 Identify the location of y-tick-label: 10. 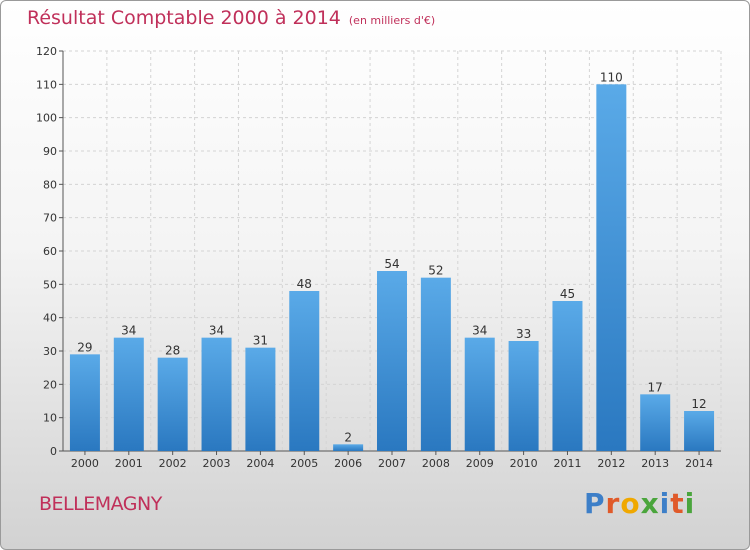
(50, 418).